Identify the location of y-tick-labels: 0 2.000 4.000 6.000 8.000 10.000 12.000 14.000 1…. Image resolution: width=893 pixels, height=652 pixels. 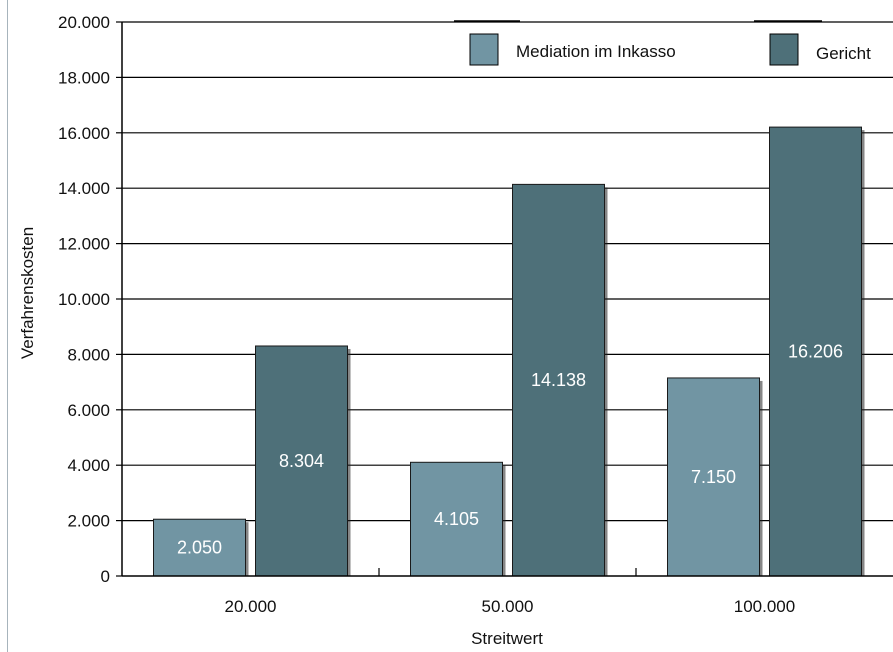
(84, 299).